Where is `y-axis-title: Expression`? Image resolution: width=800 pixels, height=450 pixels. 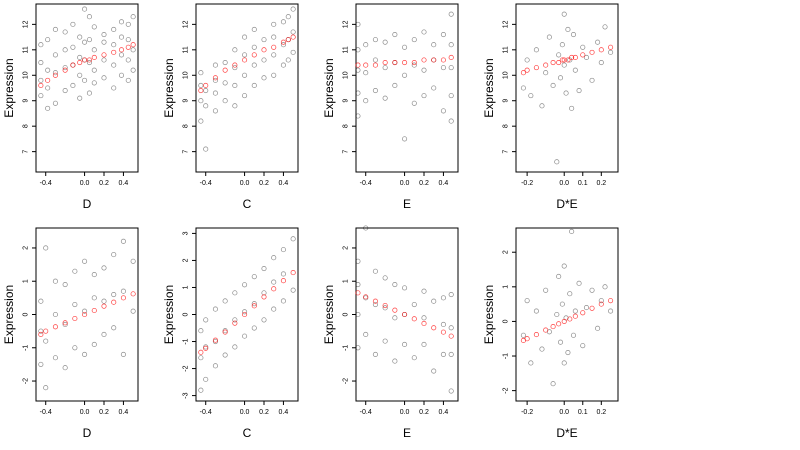
y-axis-title: Expression is located at coordinates (329, 314).